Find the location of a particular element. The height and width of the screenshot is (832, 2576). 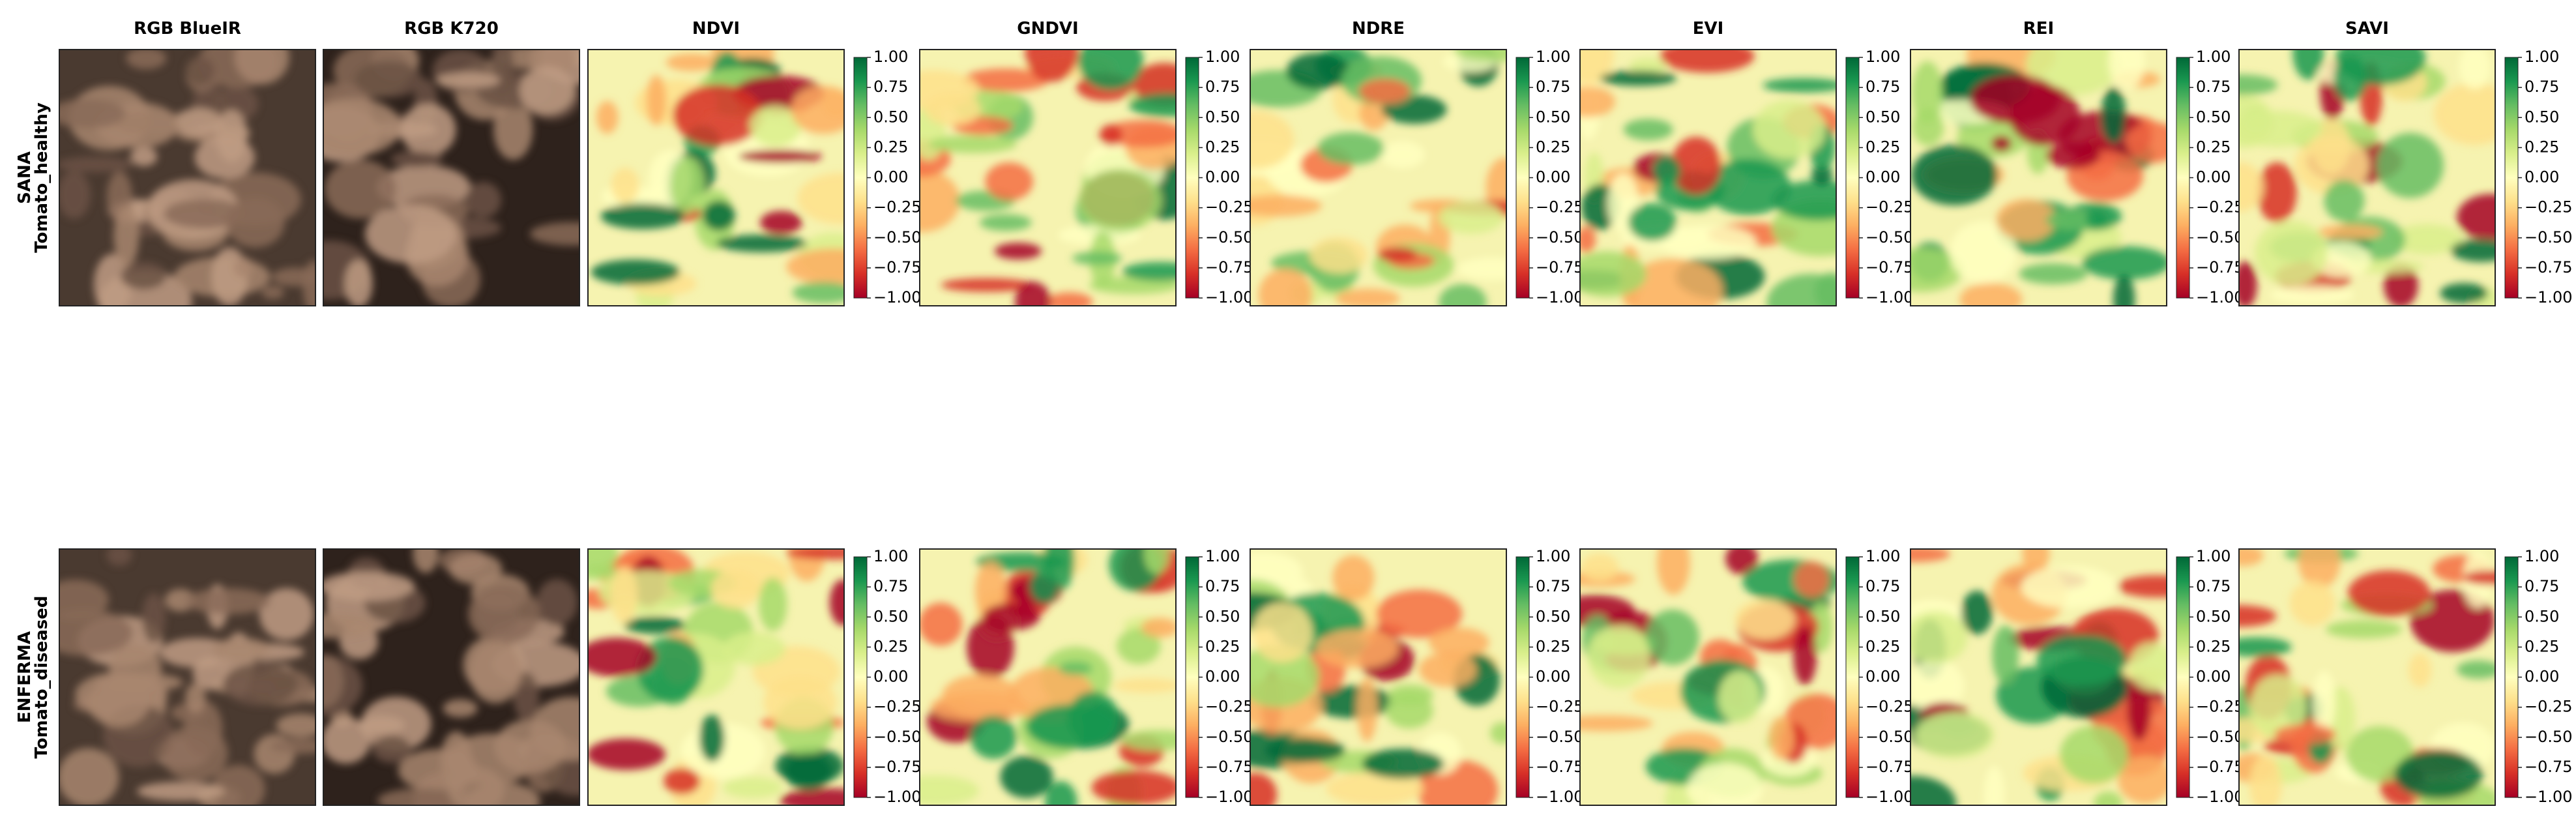

colorbar-tick-label: −1.00 is located at coordinates (1890, 797).